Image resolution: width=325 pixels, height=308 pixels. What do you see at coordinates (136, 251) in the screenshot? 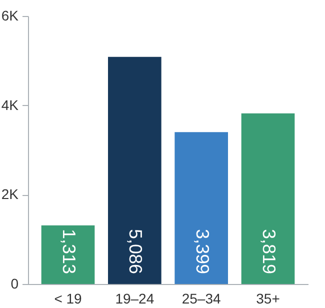
I see `data-label: 5,086` at bounding box center [136, 251].